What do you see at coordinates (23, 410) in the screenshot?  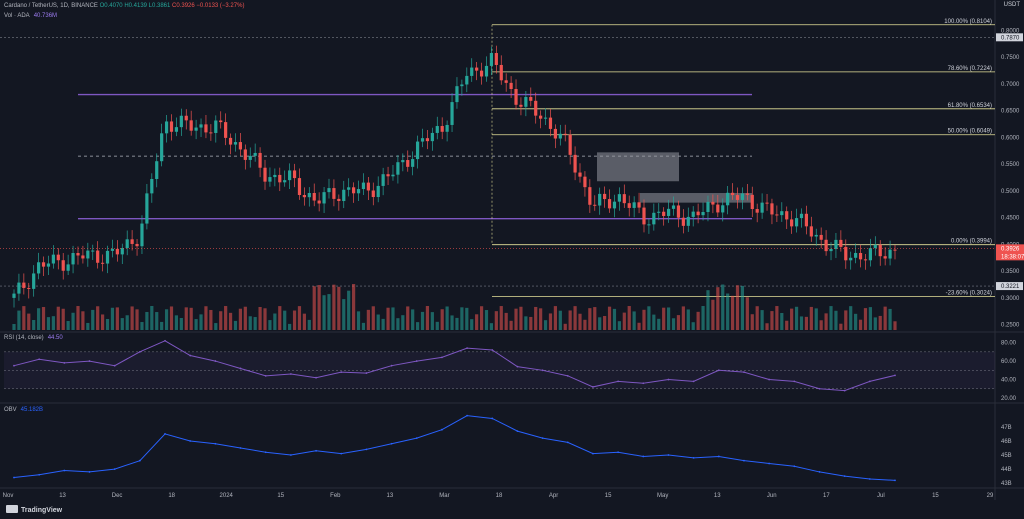 I see `obv-legend: OBV 45.182B` at bounding box center [23, 410].